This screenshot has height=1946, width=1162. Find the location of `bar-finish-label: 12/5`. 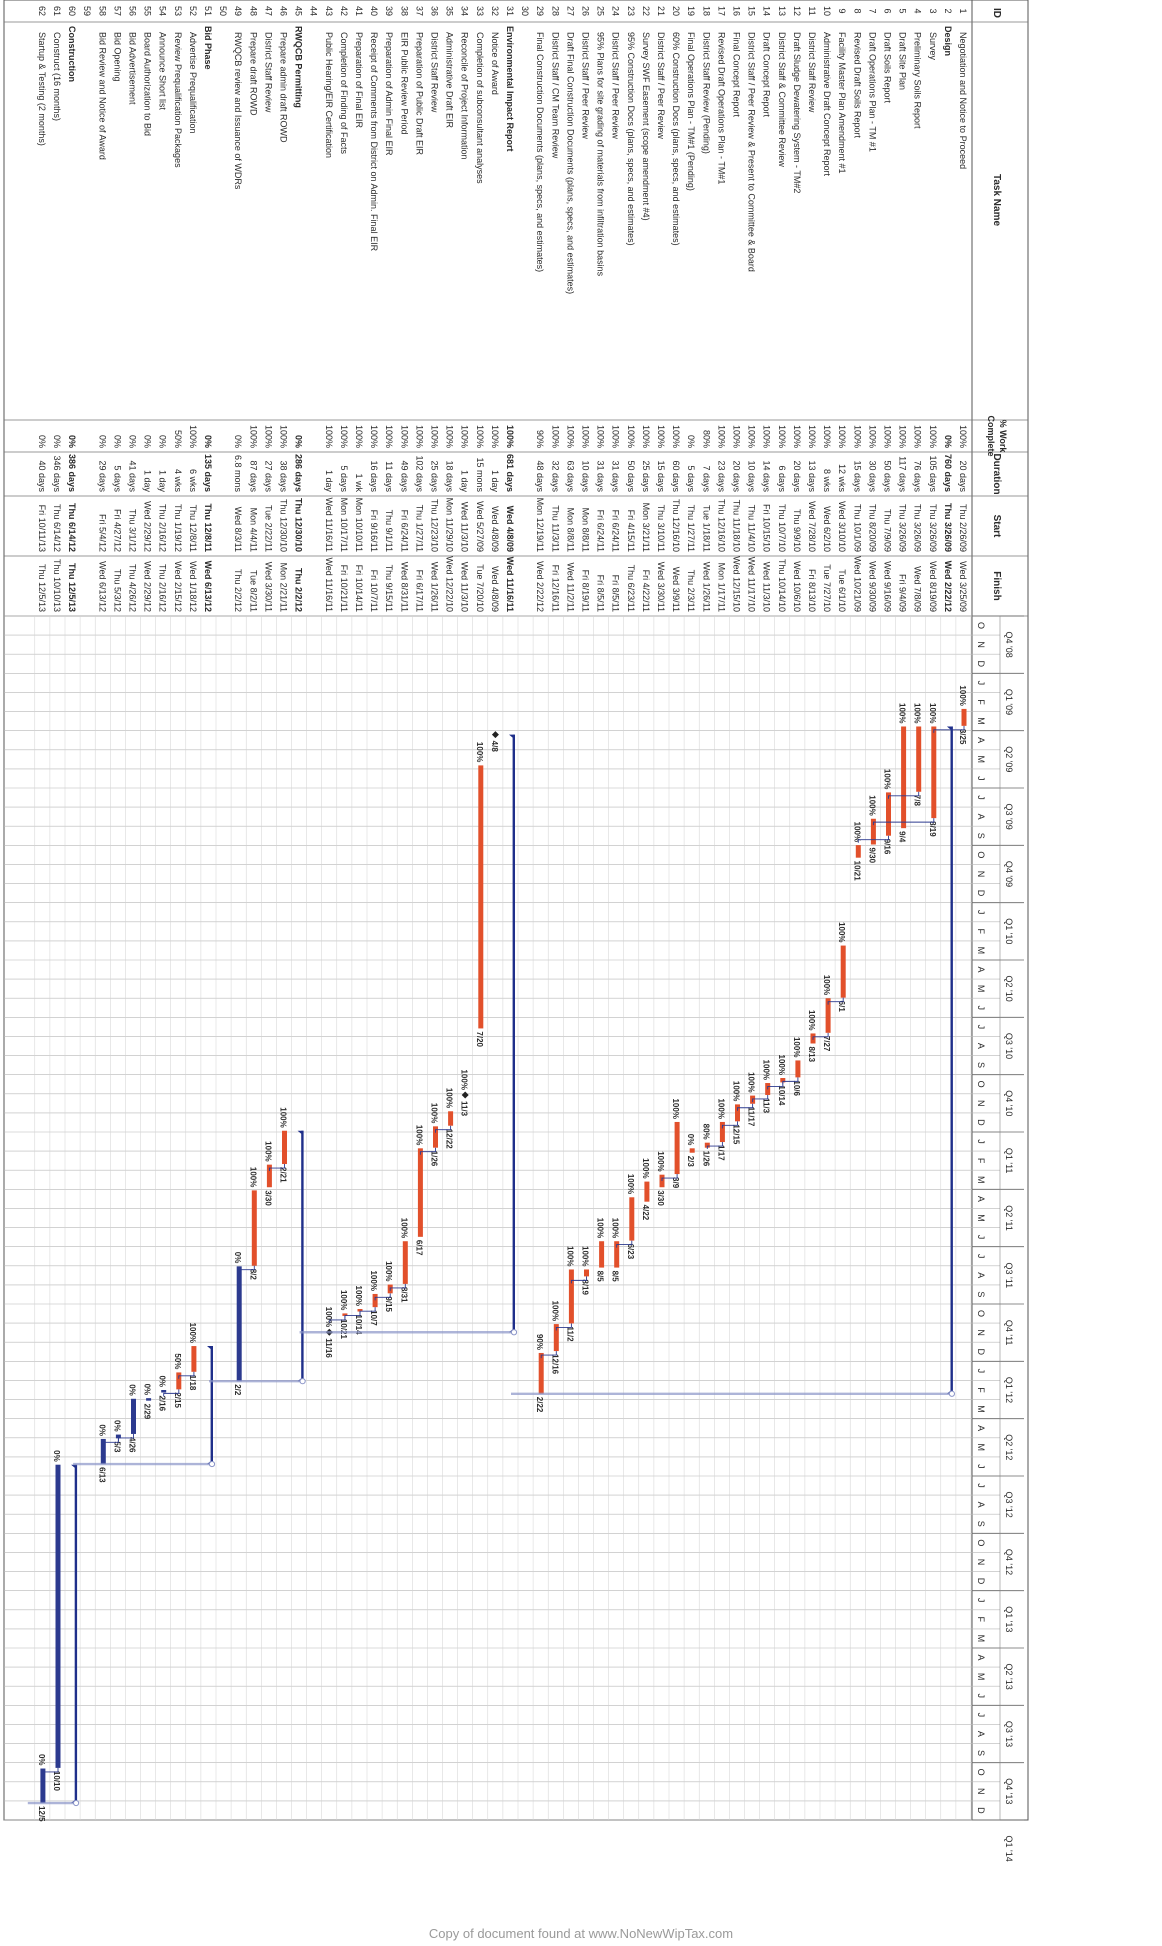

bar-finish-label: 12/5 is located at coordinates (41, 1814).